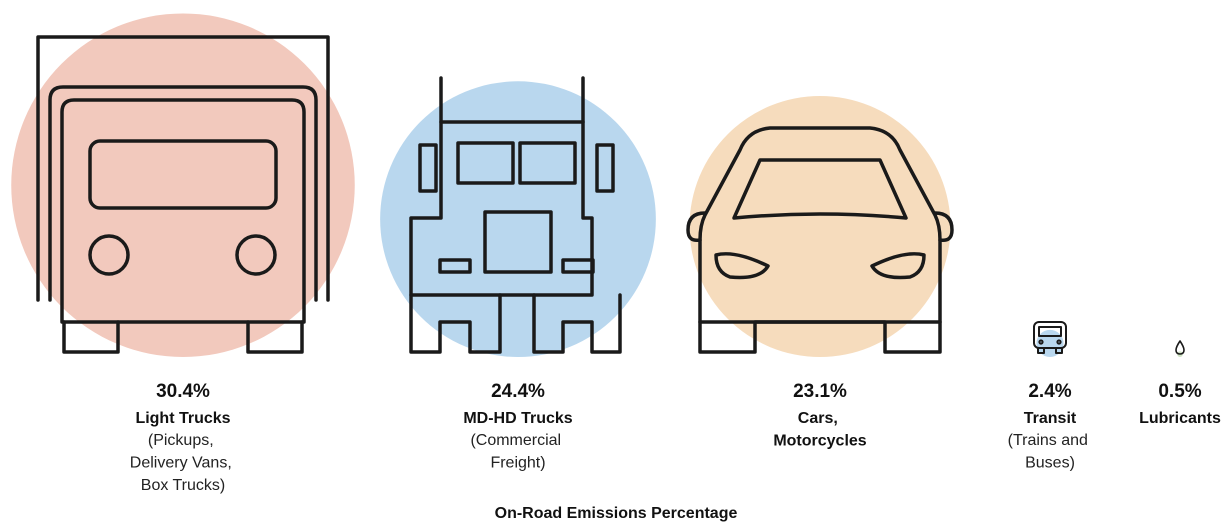  What do you see at coordinates (1050, 418) in the screenshot?
I see `category-label: Transit` at bounding box center [1050, 418].